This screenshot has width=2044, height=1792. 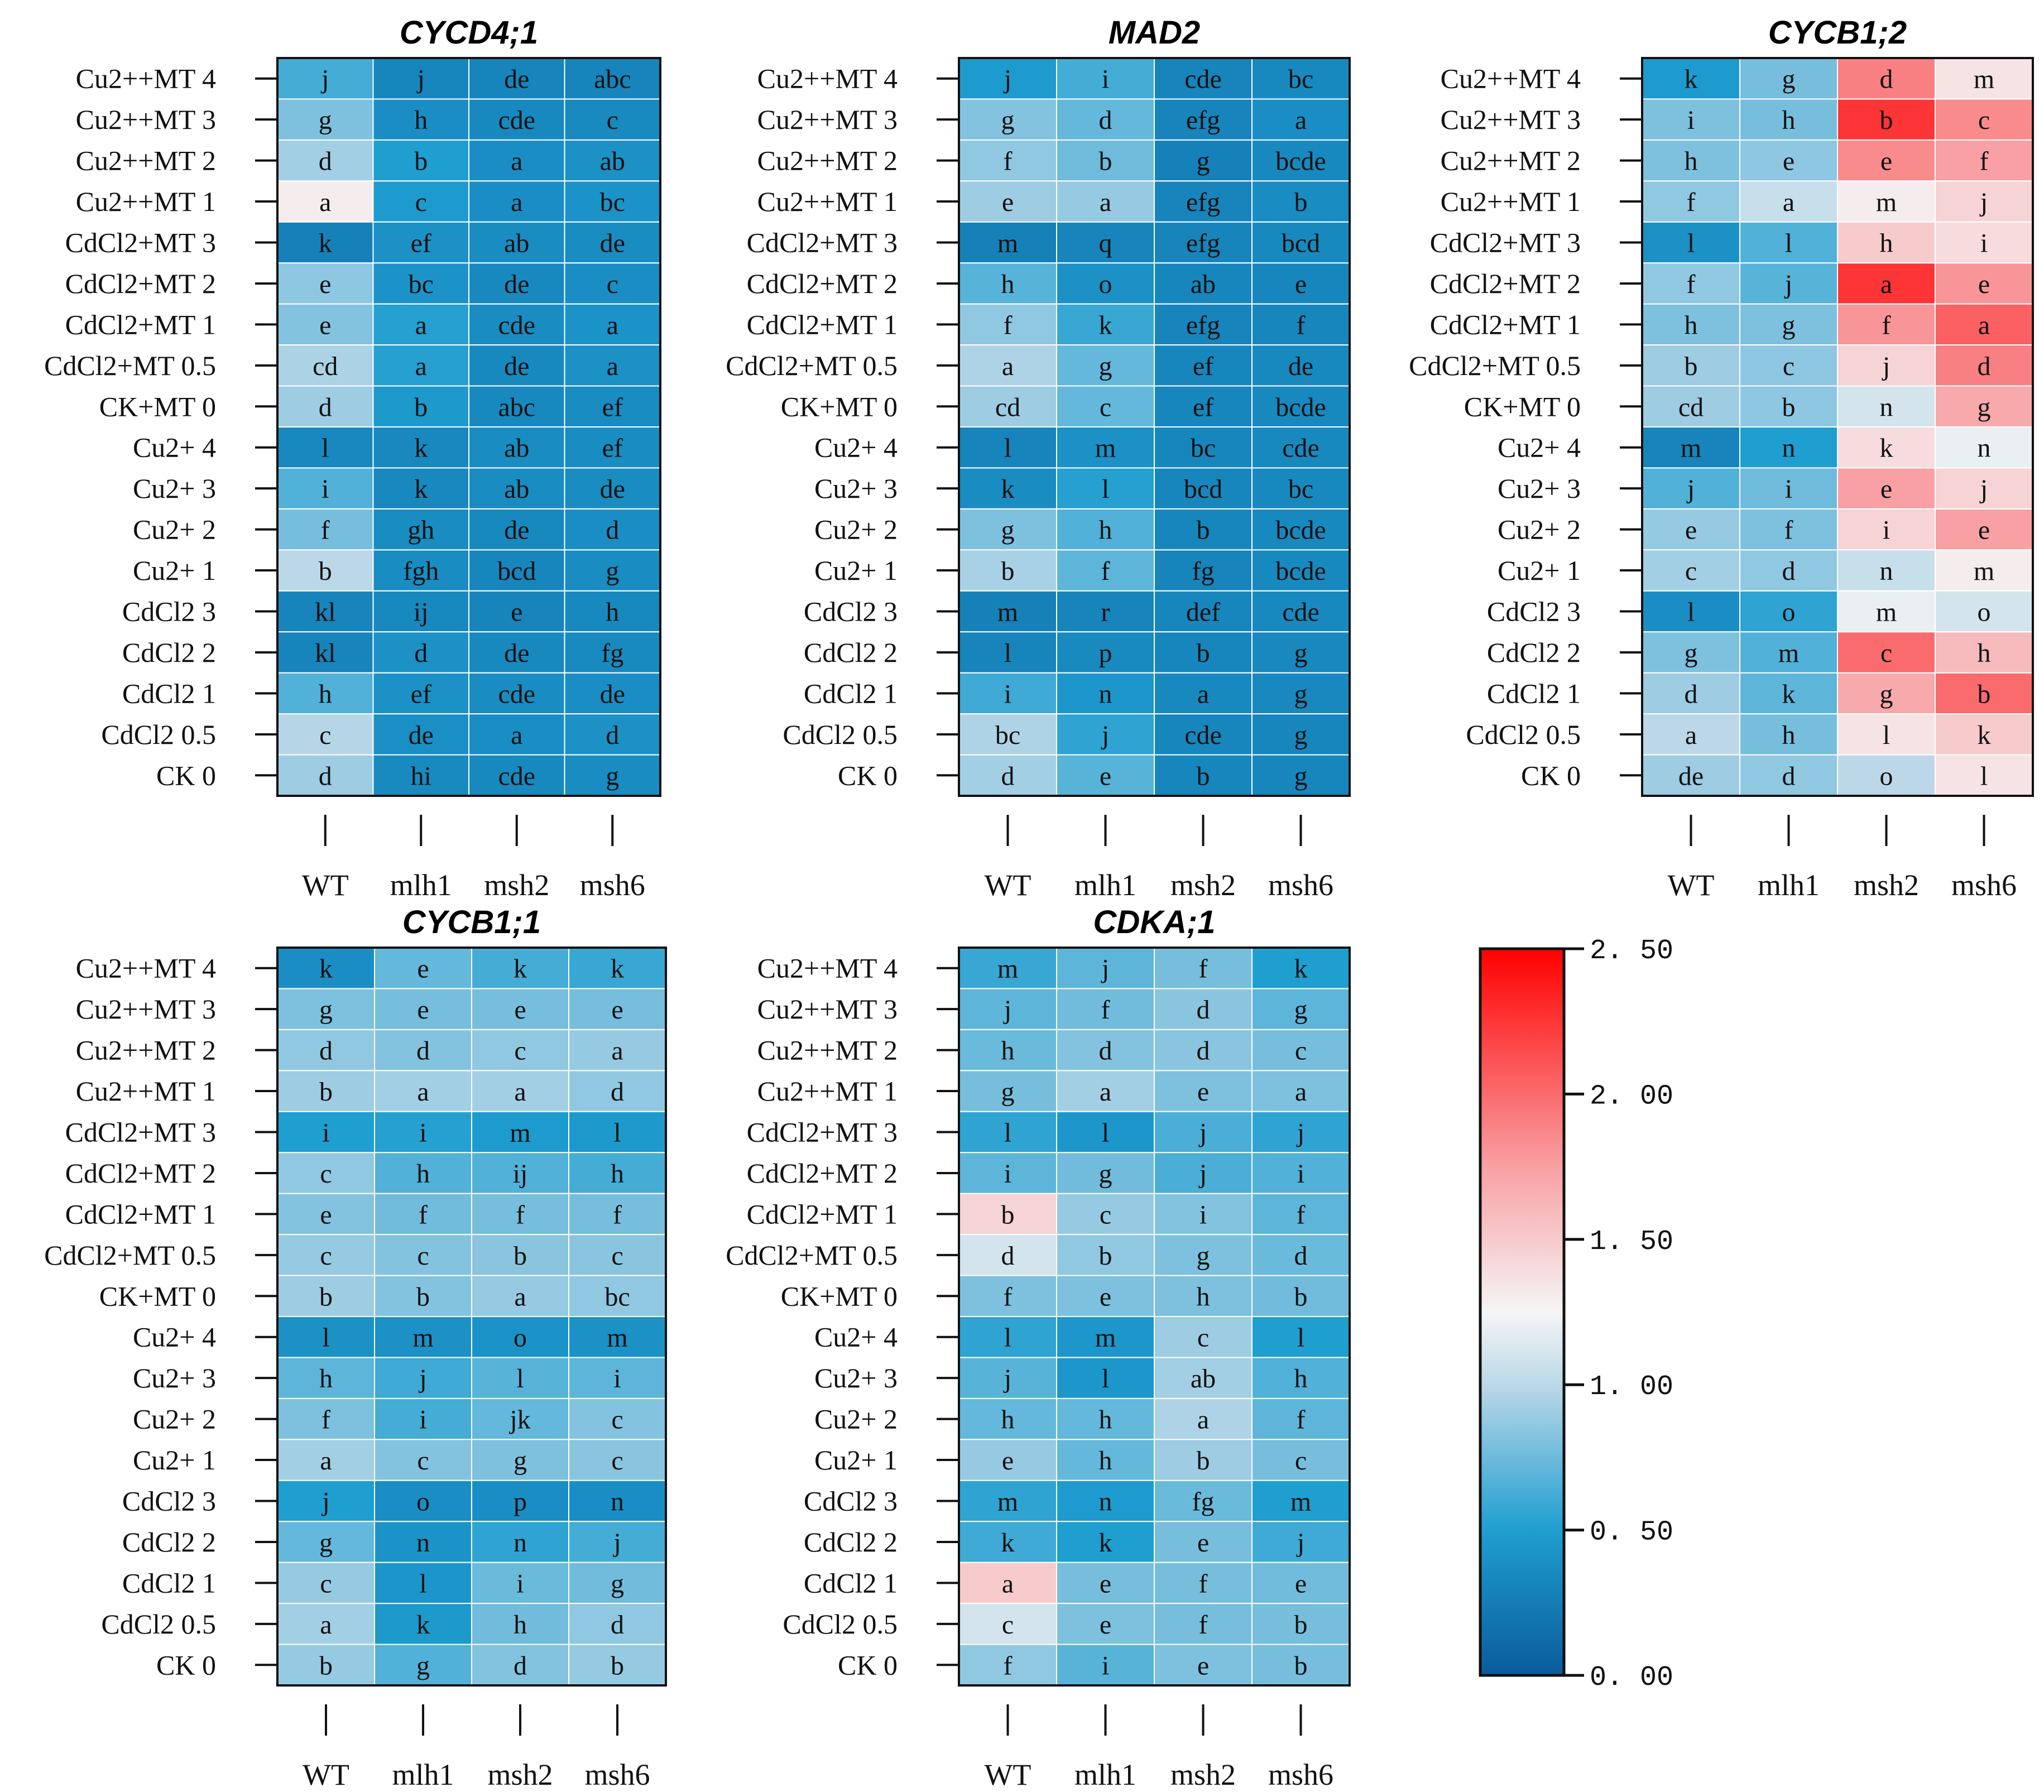 I want to click on panel-title: CYCD4;1, so click(x=469, y=33).